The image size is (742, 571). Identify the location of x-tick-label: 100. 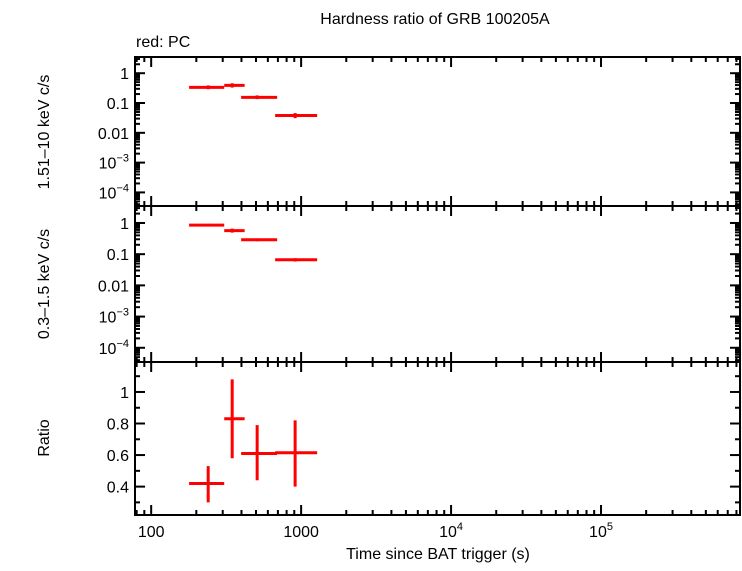
(151, 532).